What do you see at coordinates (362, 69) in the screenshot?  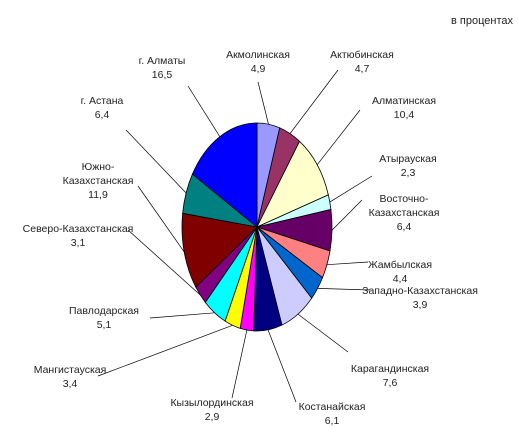 I see `slice-value: 4,7` at bounding box center [362, 69].